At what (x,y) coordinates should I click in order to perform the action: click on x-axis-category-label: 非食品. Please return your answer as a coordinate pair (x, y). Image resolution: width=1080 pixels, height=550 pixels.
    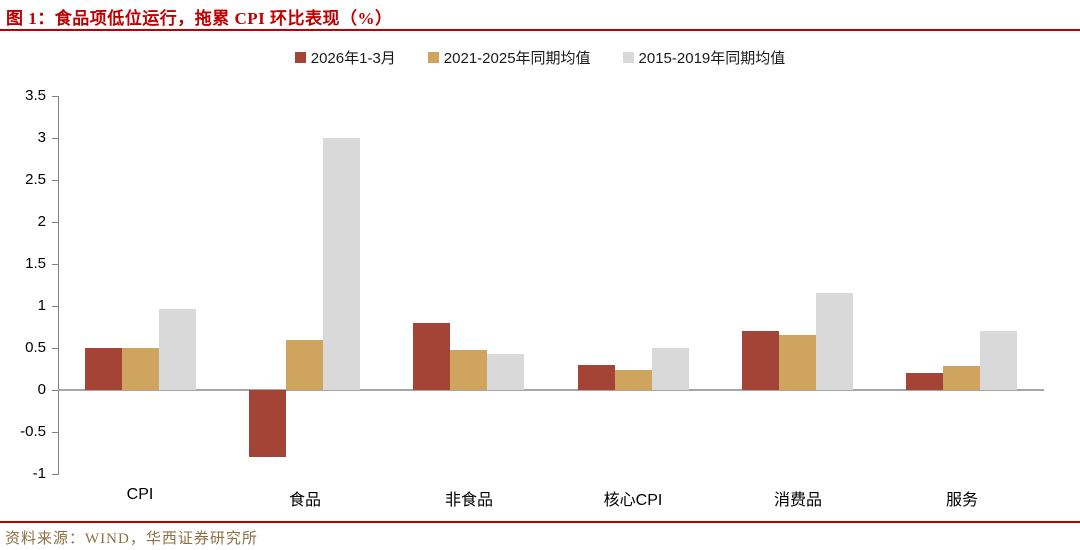
    Looking at the image, I should click on (468, 500).